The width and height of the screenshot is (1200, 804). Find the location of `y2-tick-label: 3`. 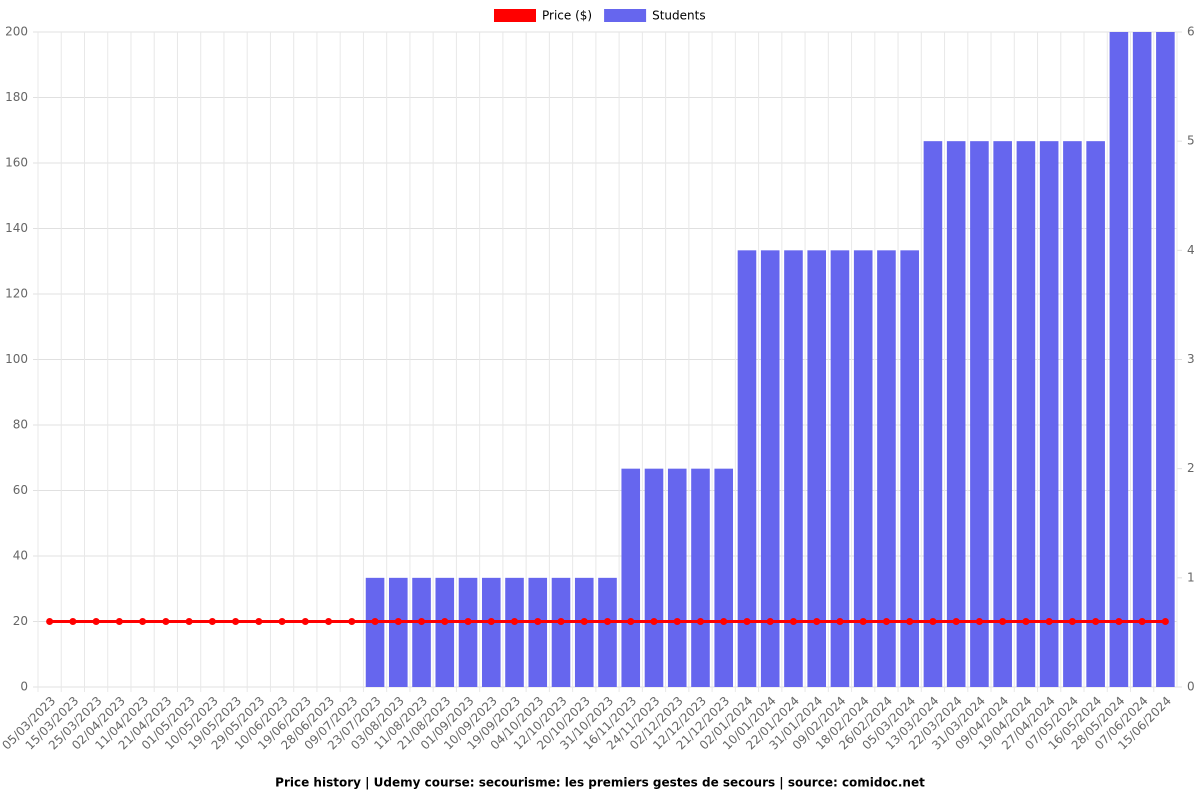

y2-tick-label: 3 is located at coordinates (1191, 359).